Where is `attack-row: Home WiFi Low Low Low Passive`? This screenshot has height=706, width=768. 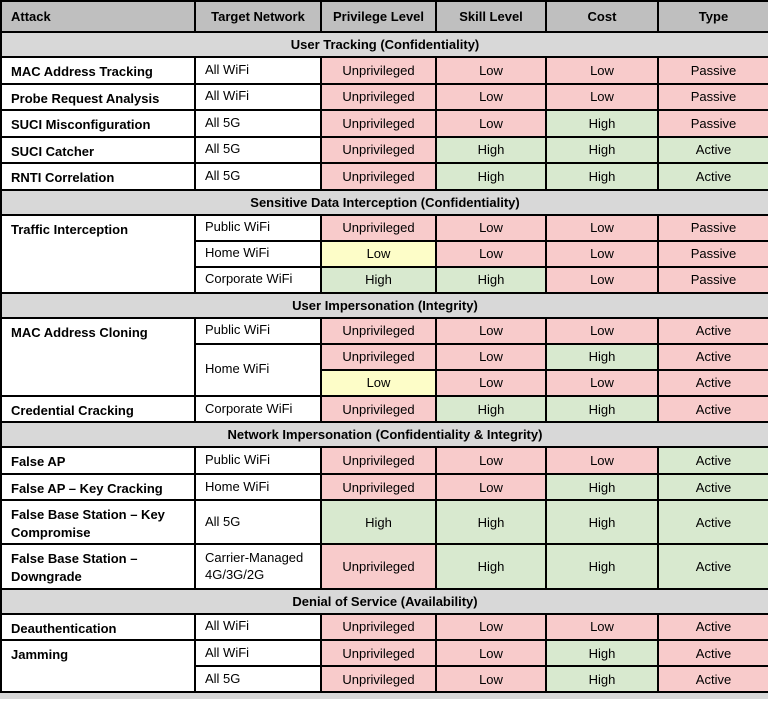
attack-row: Home WiFi Low Low Low Passive is located at coordinates (384, 253).